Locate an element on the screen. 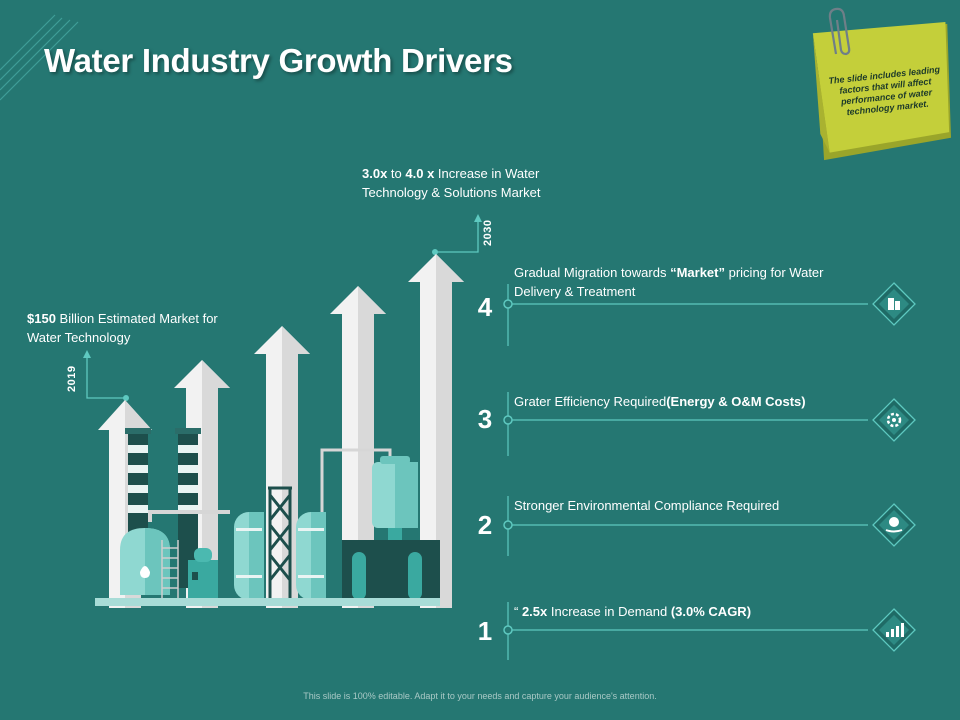 This screenshot has width=960, height=720. driver-number-3: 3 is located at coordinates (485, 419).